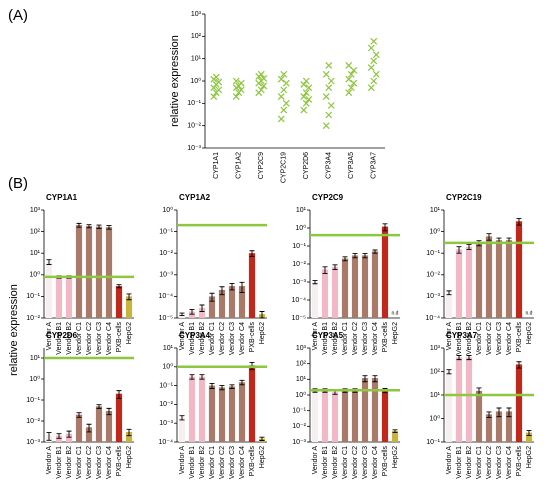 This screenshot has height=488, width=550. Describe the element at coordinates (479, 462) in the screenshot. I see `x-tick-label: Vendor C1` at that location.